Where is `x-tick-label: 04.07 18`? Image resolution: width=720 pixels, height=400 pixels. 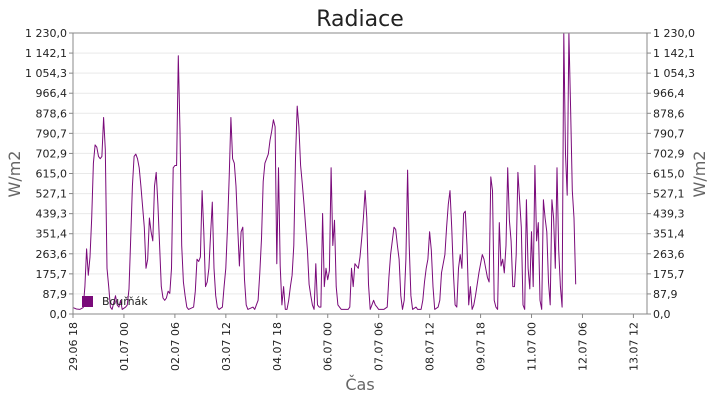 x-tick-label: 04.07 18 is located at coordinates (277, 346).